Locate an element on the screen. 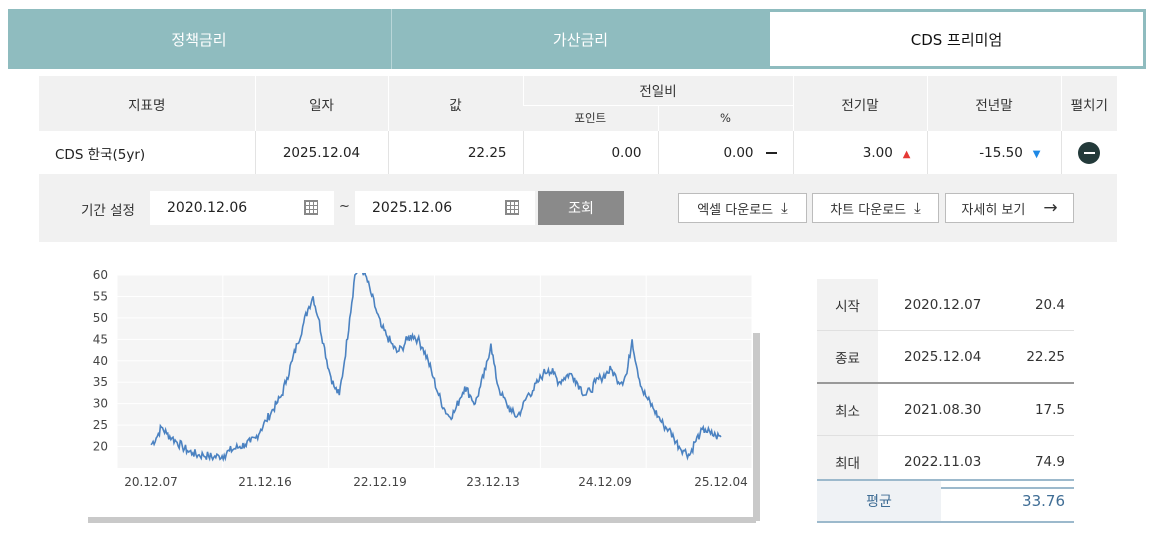 This screenshot has width=1154, height=552. chart-download-label: 차트 다운로드 is located at coordinates (868, 210).